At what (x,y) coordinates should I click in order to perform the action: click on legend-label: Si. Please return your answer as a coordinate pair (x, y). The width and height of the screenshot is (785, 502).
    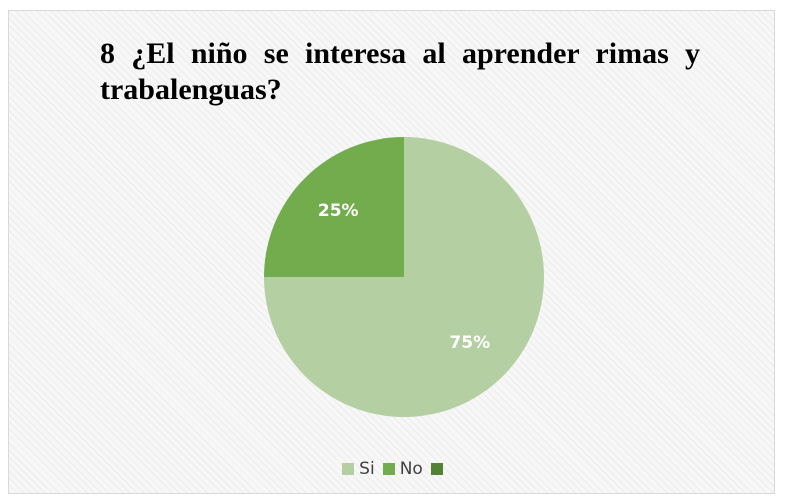
    Looking at the image, I should click on (367, 469).